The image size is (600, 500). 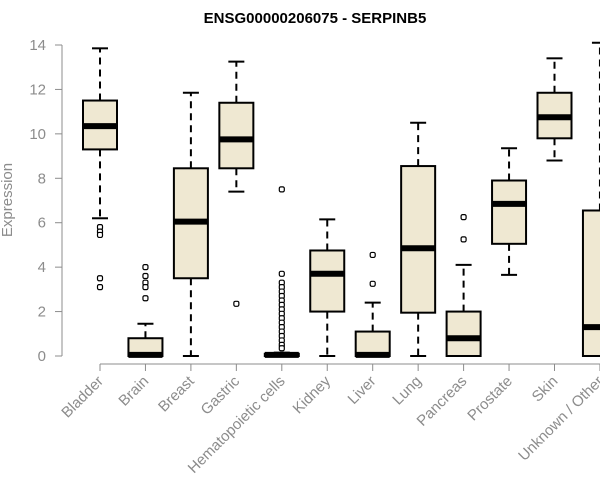 What do you see at coordinates (190, 224) in the screenshot?
I see `box-breast` at bounding box center [190, 224].